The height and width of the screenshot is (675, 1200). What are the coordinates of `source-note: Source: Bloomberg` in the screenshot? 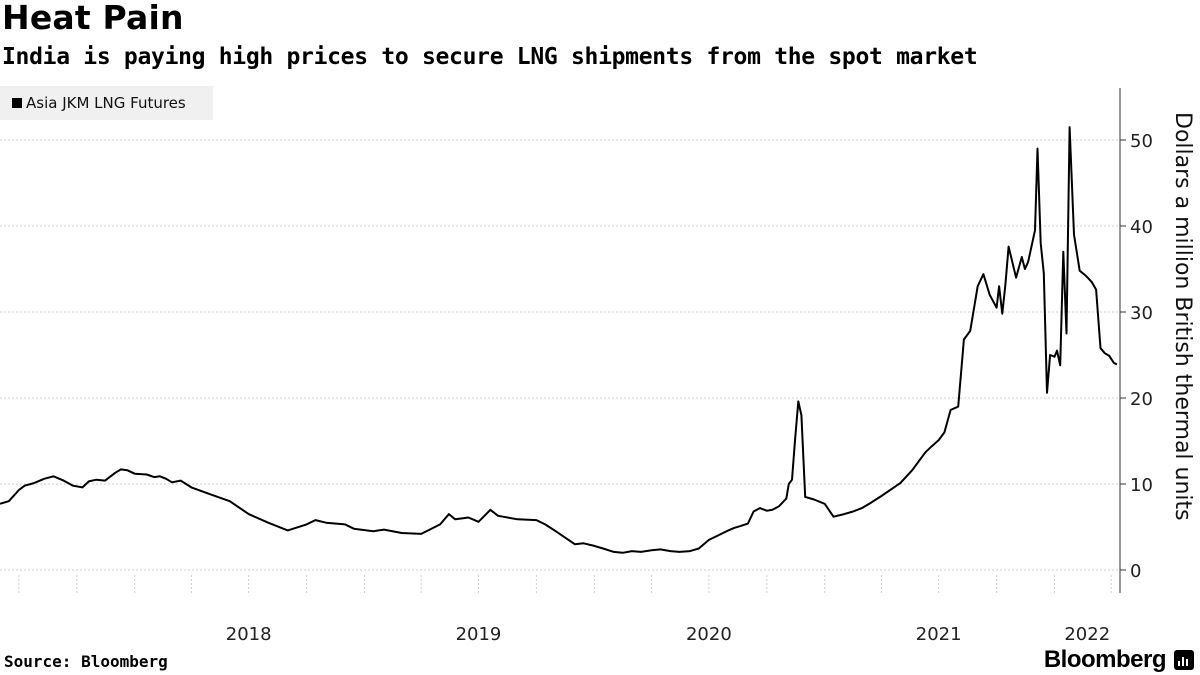 It's located at (86, 661).